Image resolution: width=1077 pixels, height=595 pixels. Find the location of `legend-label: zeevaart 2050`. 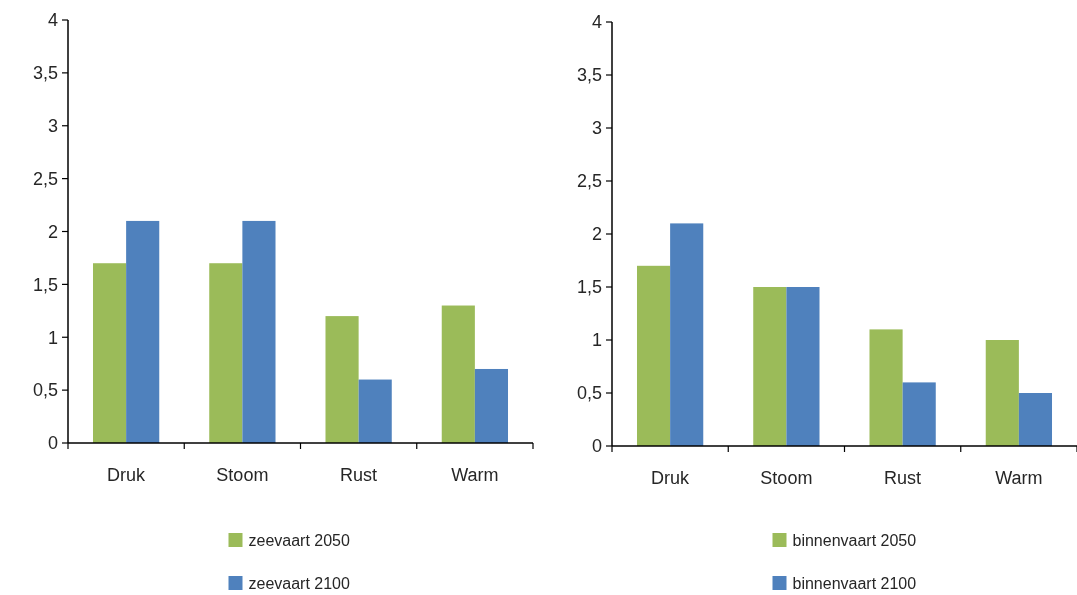

legend-label: zeevaart 2050 is located at coordinates (299, 540).